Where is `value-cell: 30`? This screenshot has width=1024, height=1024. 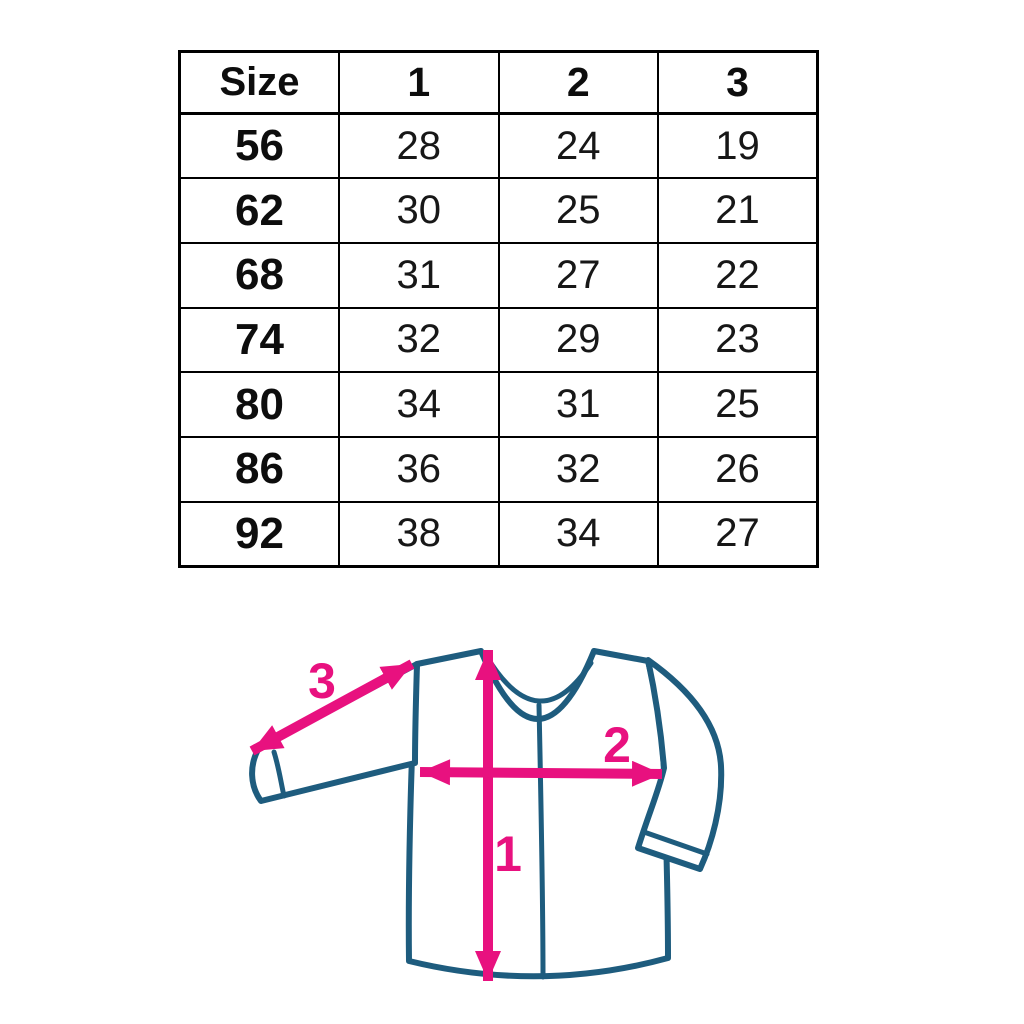
value-cell: 30 is located at coordinates (419, 210).